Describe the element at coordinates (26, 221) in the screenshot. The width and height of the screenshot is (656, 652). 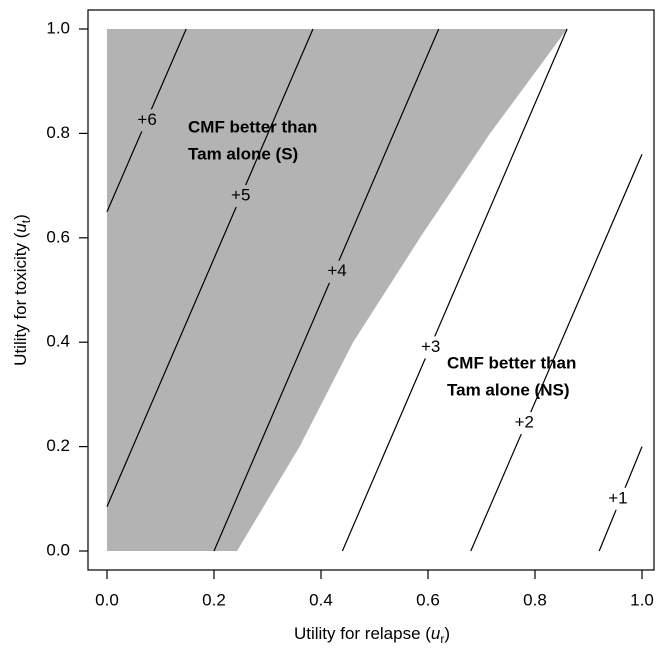
I see `y-axis-label-sub: t` at that location.